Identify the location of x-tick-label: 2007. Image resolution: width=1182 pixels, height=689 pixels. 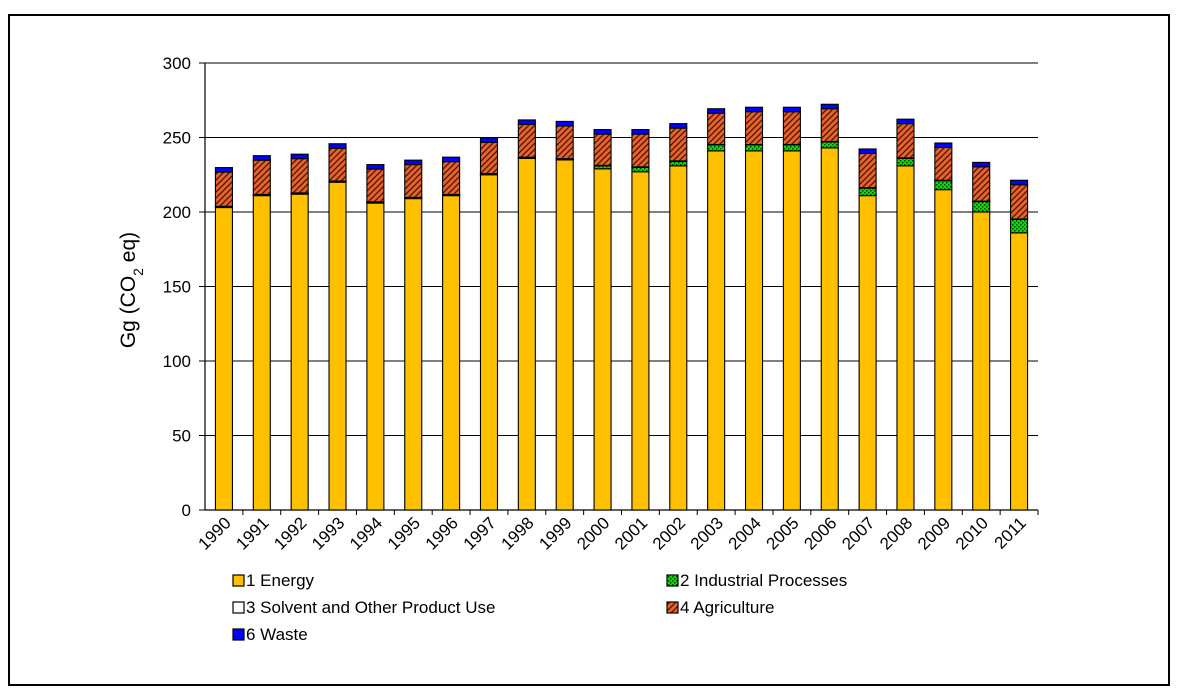
(858, 533).